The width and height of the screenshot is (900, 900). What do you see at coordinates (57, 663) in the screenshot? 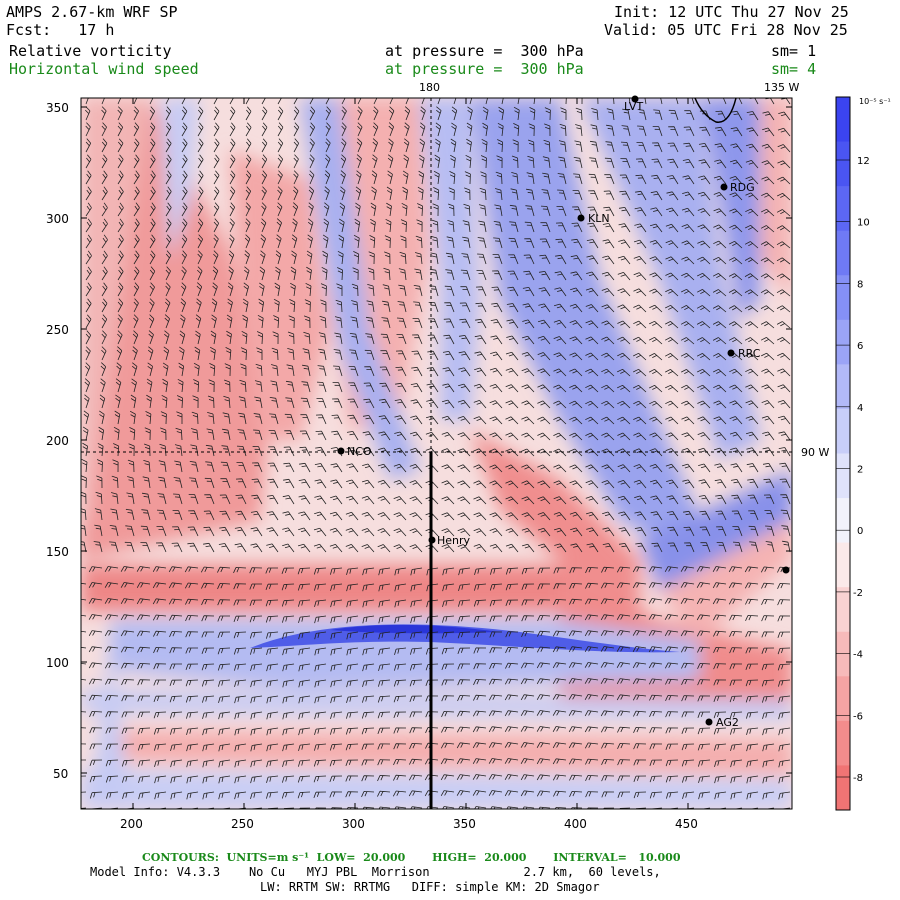
I see `y-tick-label: 100` at bounding box center [57, 663].